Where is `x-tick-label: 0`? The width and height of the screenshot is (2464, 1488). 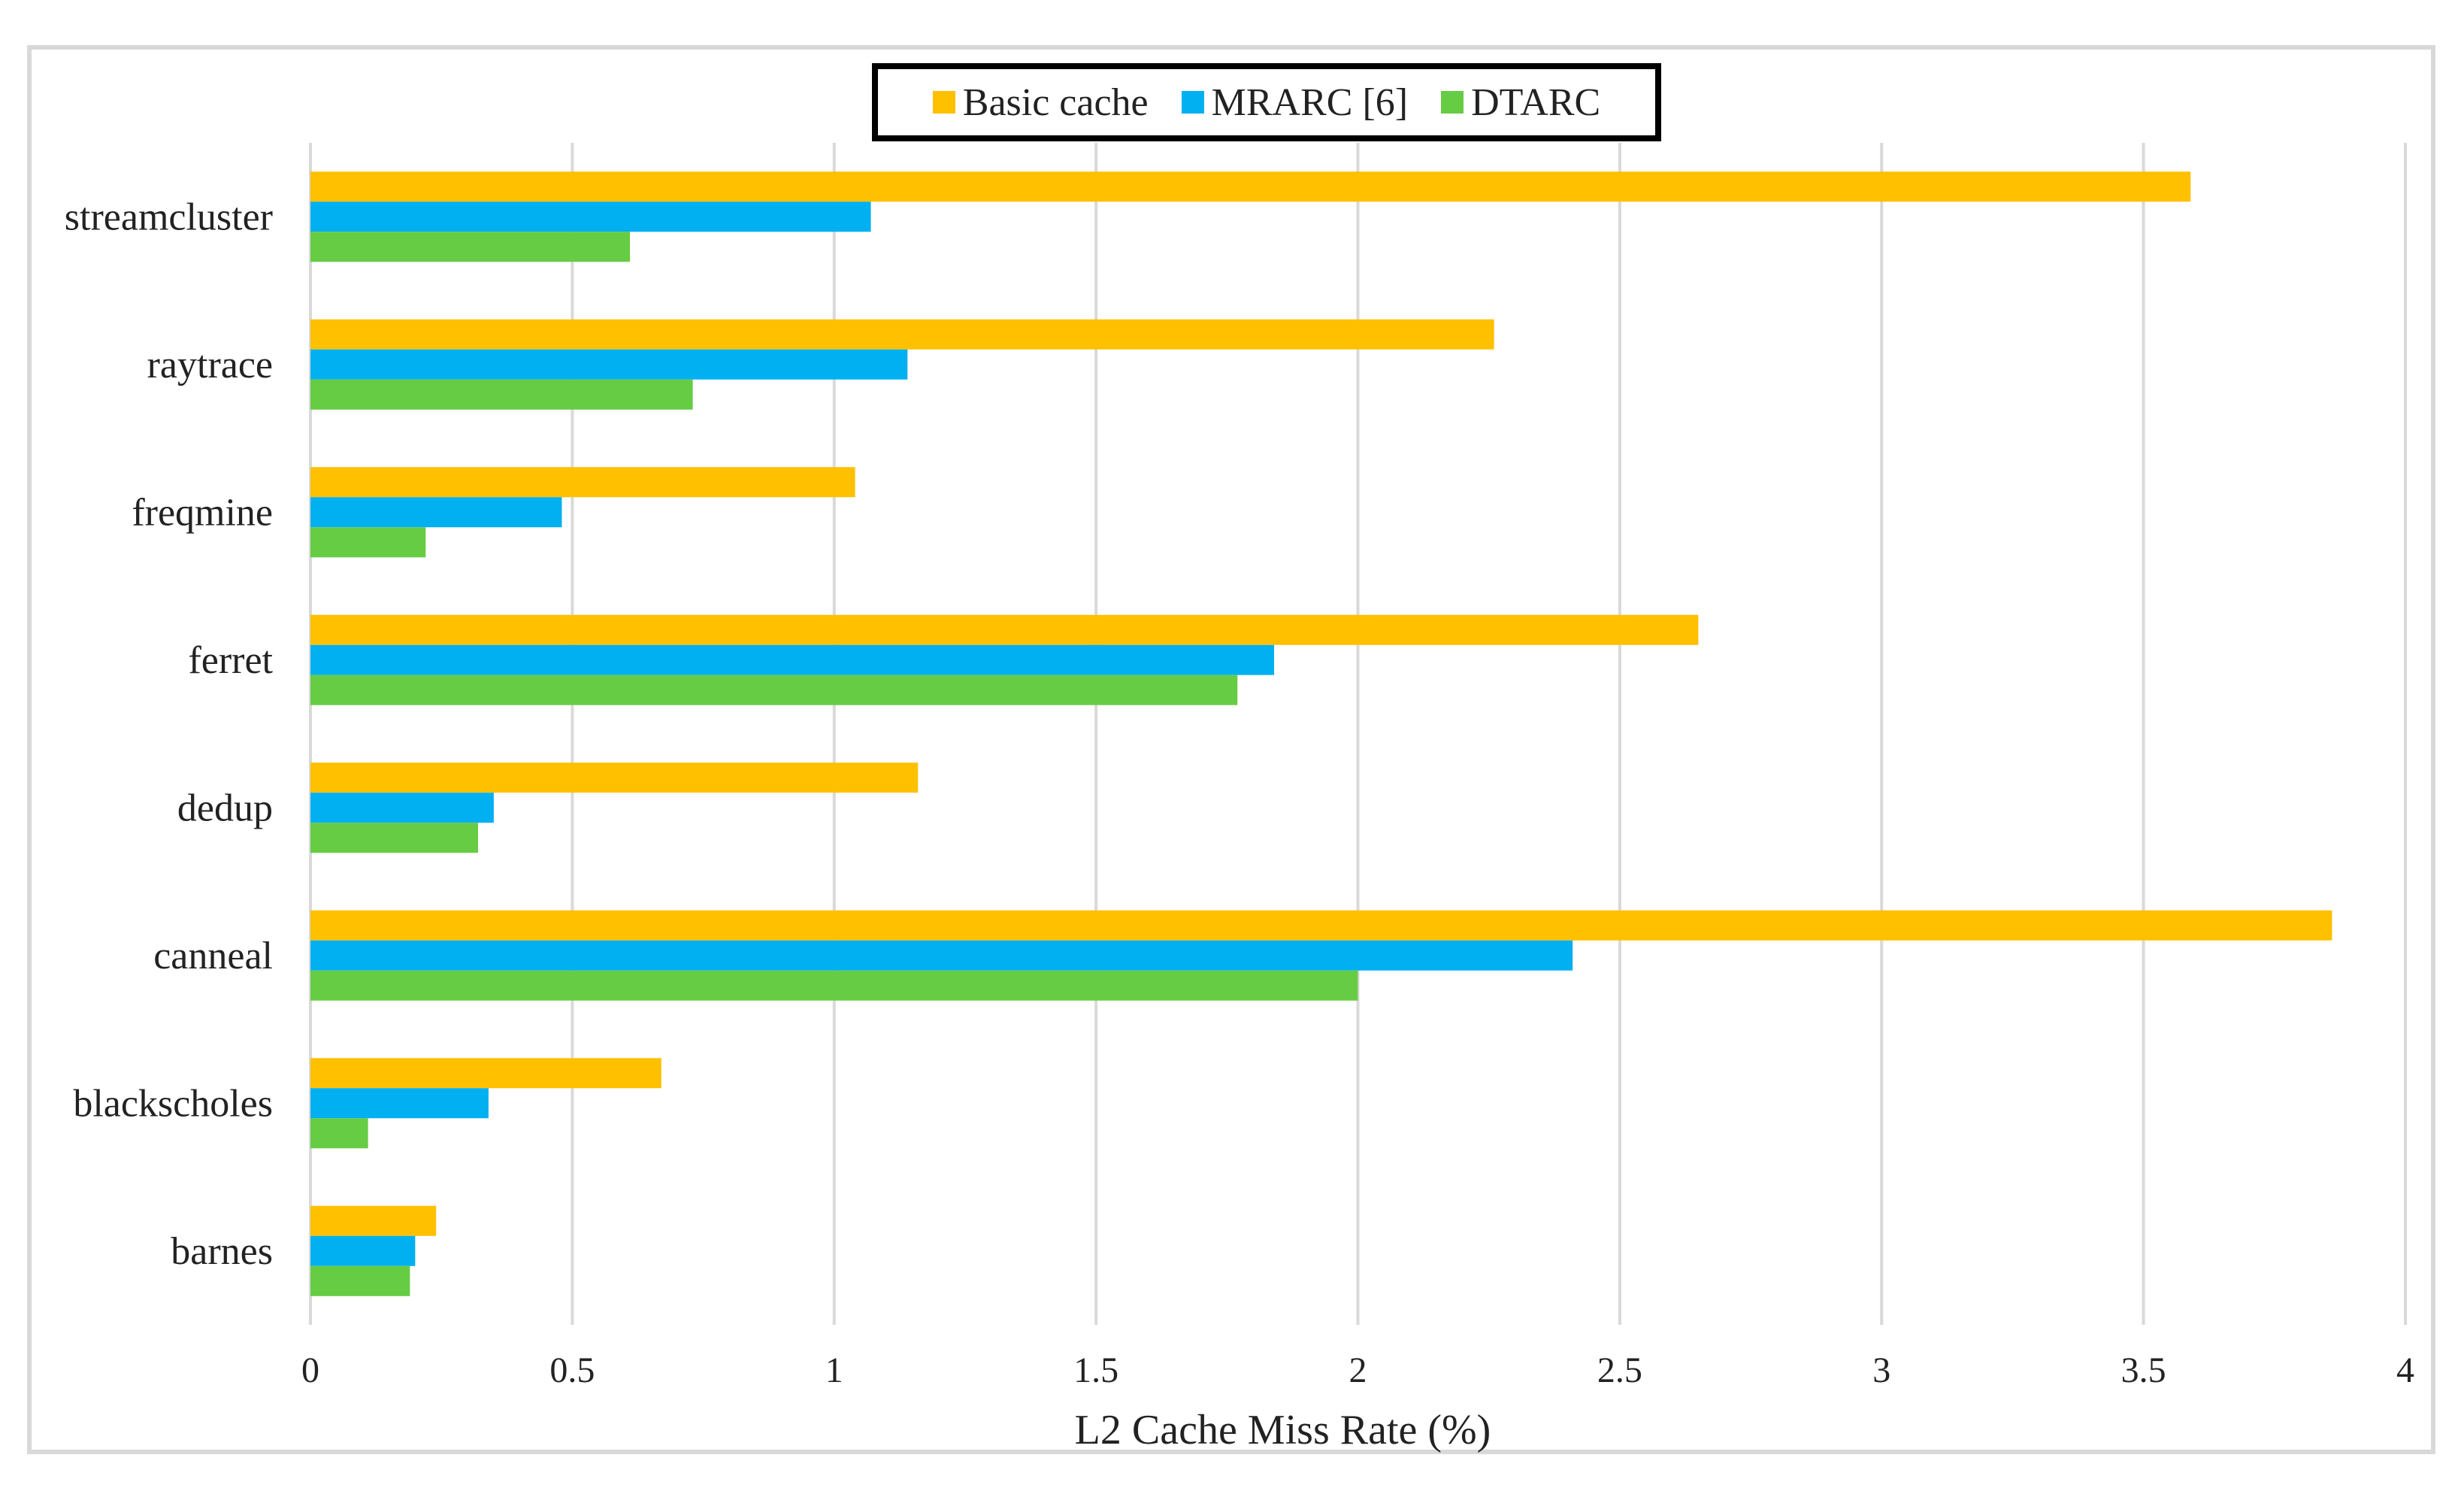 x-tick-label: 0 is located at coordinates (310, 1370).